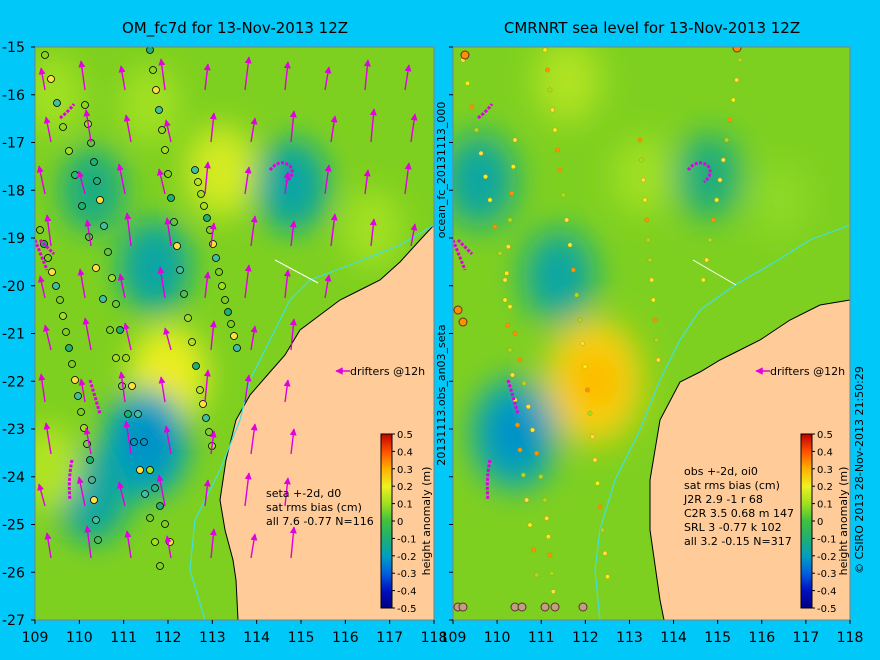 The height and width of the screenshot is (660, 880). Describe the element at coordinates (13, 478) in the screenshot. I see `y-tick-label: -24` at that location.